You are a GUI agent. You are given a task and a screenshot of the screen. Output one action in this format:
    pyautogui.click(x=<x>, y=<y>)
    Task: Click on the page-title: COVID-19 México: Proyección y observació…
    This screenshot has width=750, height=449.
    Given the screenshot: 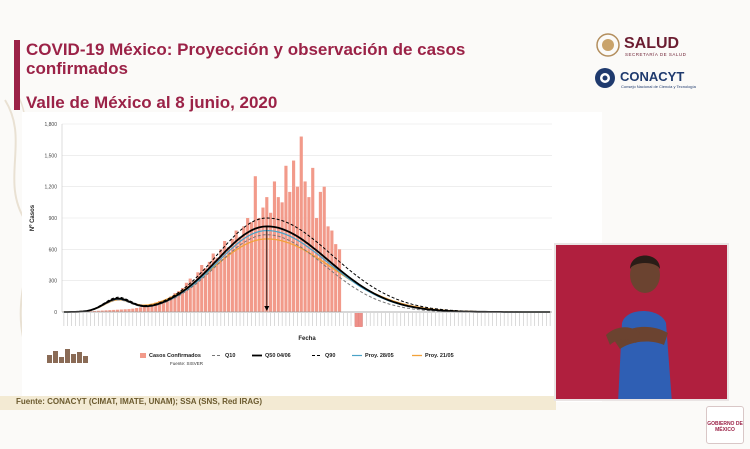 What is the action you would take?
    pyautogui.click(x=246, y=59)
    